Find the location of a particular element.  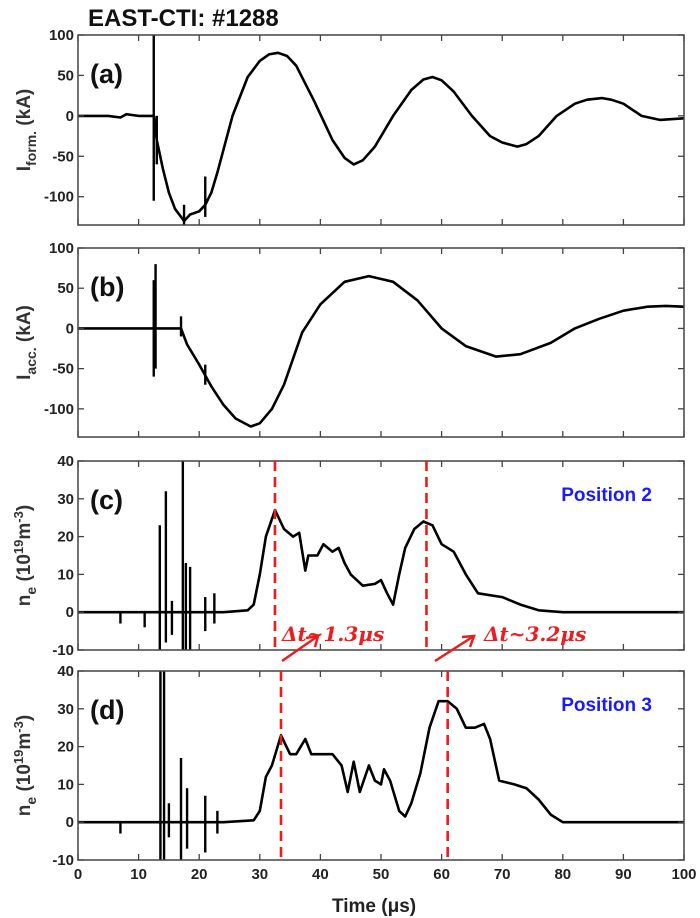

arrow-2-head is located at coordinates (468, 641).